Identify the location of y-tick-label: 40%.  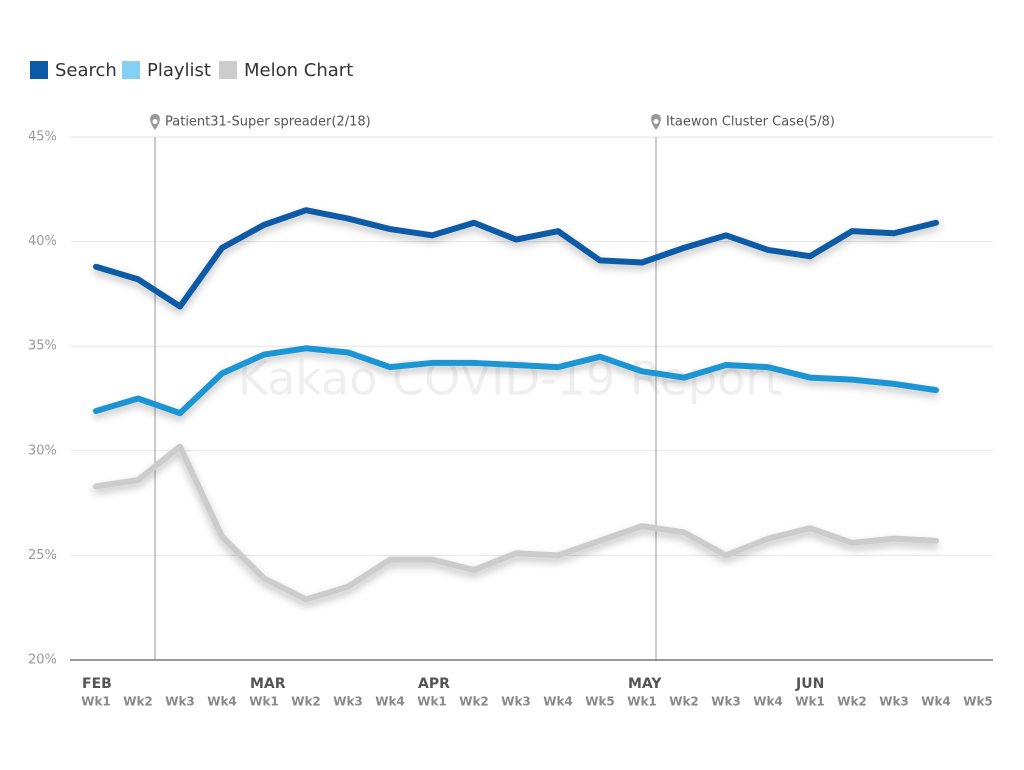
(42, 241).